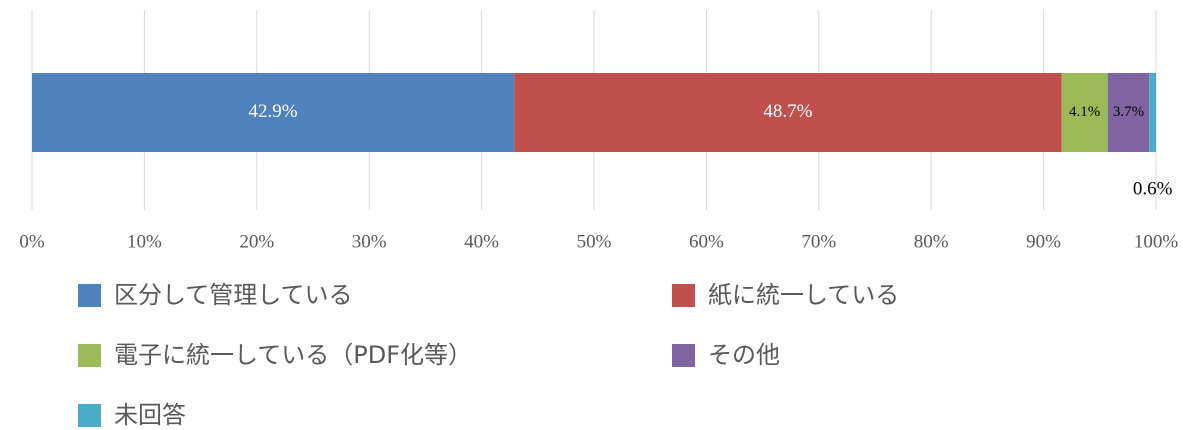 The height and width of the screenshot is (430, 1187). Describe the element at coordinates (481, 241) in the screenshot. I see `x-tick-label: 40%` at that location.